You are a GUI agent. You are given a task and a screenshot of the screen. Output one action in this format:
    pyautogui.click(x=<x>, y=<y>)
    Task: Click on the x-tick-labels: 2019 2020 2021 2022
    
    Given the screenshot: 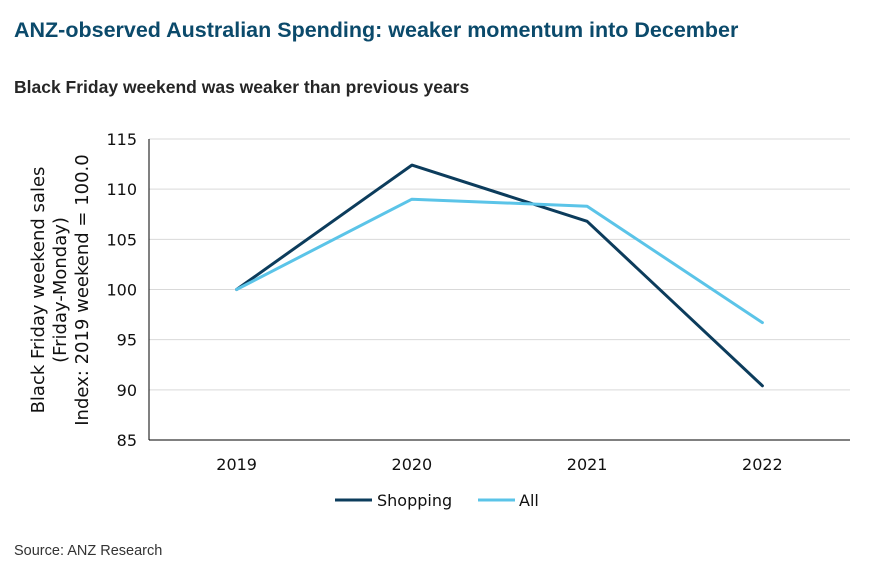 What is the action you would take?
    pyautogui.click(x=499, y=464)
    